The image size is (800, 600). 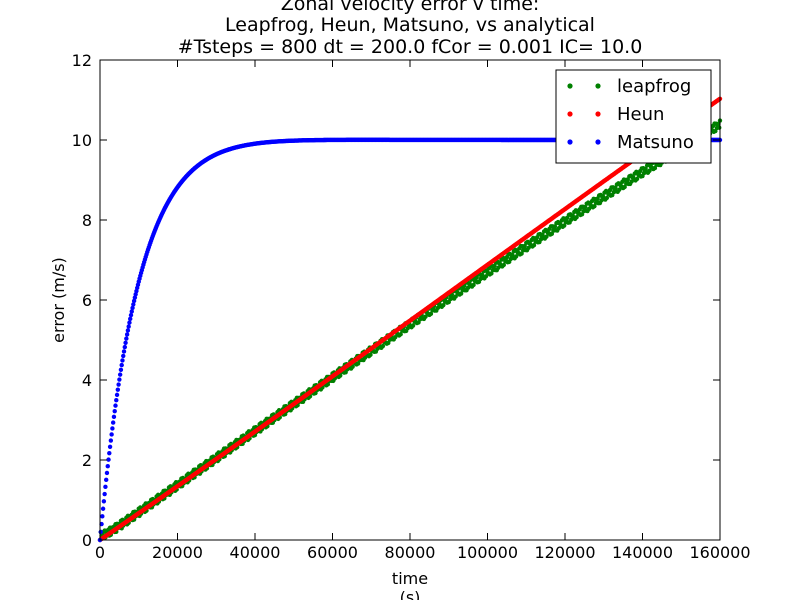 What do you see at coordinates (655, 142) in the screenshot?
I see `legend-label: Matsuno` at bounding box center [655, 142].